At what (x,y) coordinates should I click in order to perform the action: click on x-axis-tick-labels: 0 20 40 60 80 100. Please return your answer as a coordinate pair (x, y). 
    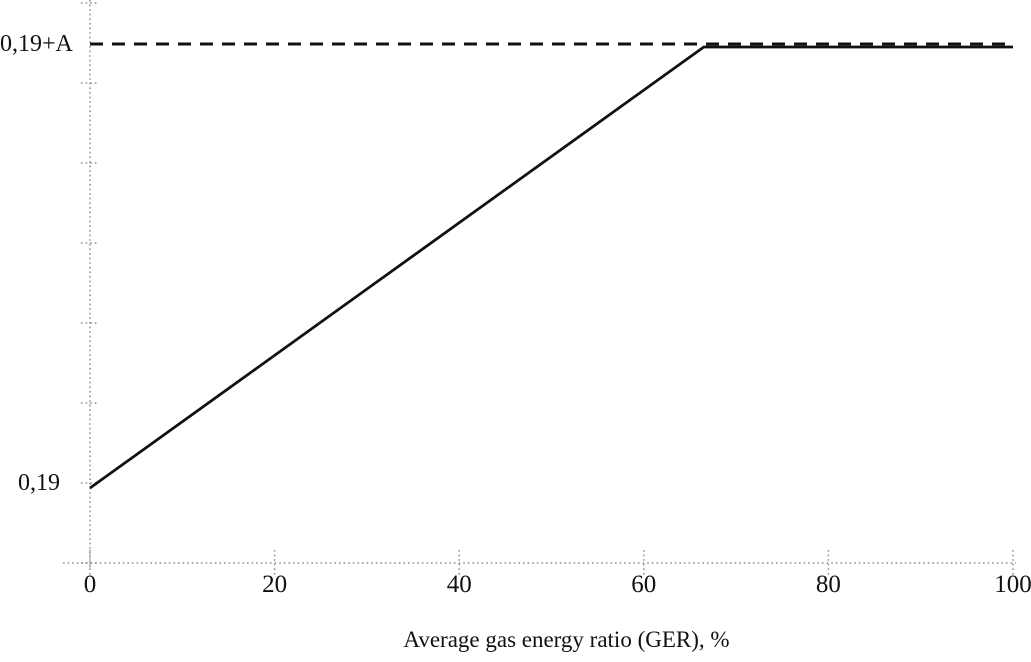
    Looking at the image, I should click on (515, 588).